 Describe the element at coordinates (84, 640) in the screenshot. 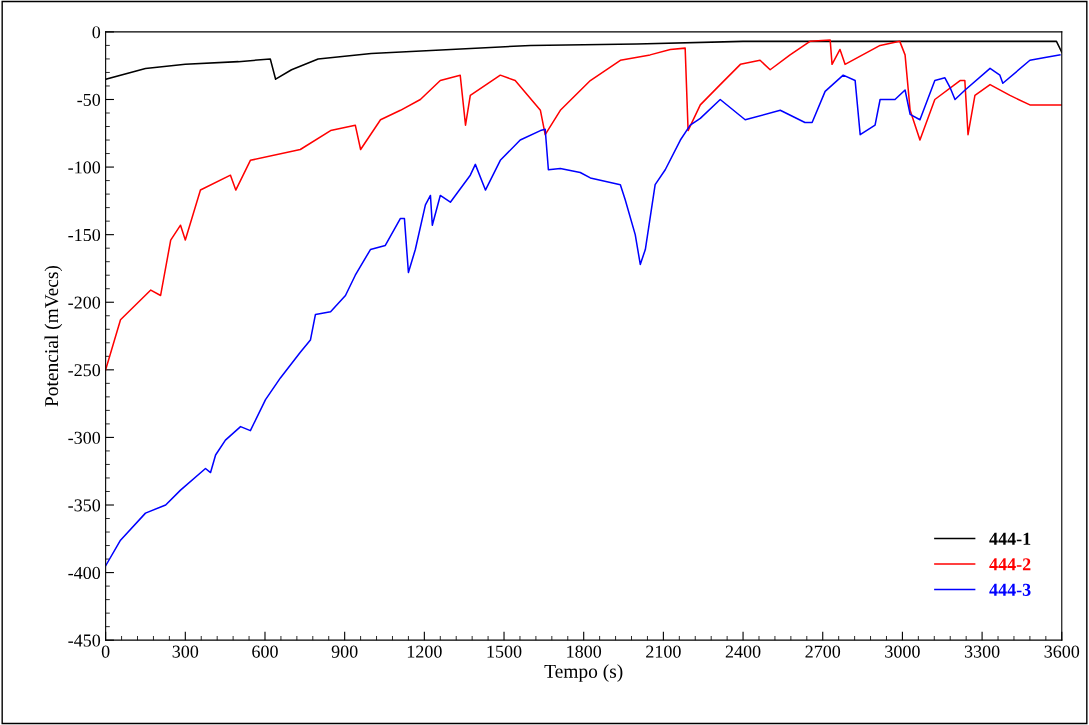

I see `y-tick-label: -450` at that location.